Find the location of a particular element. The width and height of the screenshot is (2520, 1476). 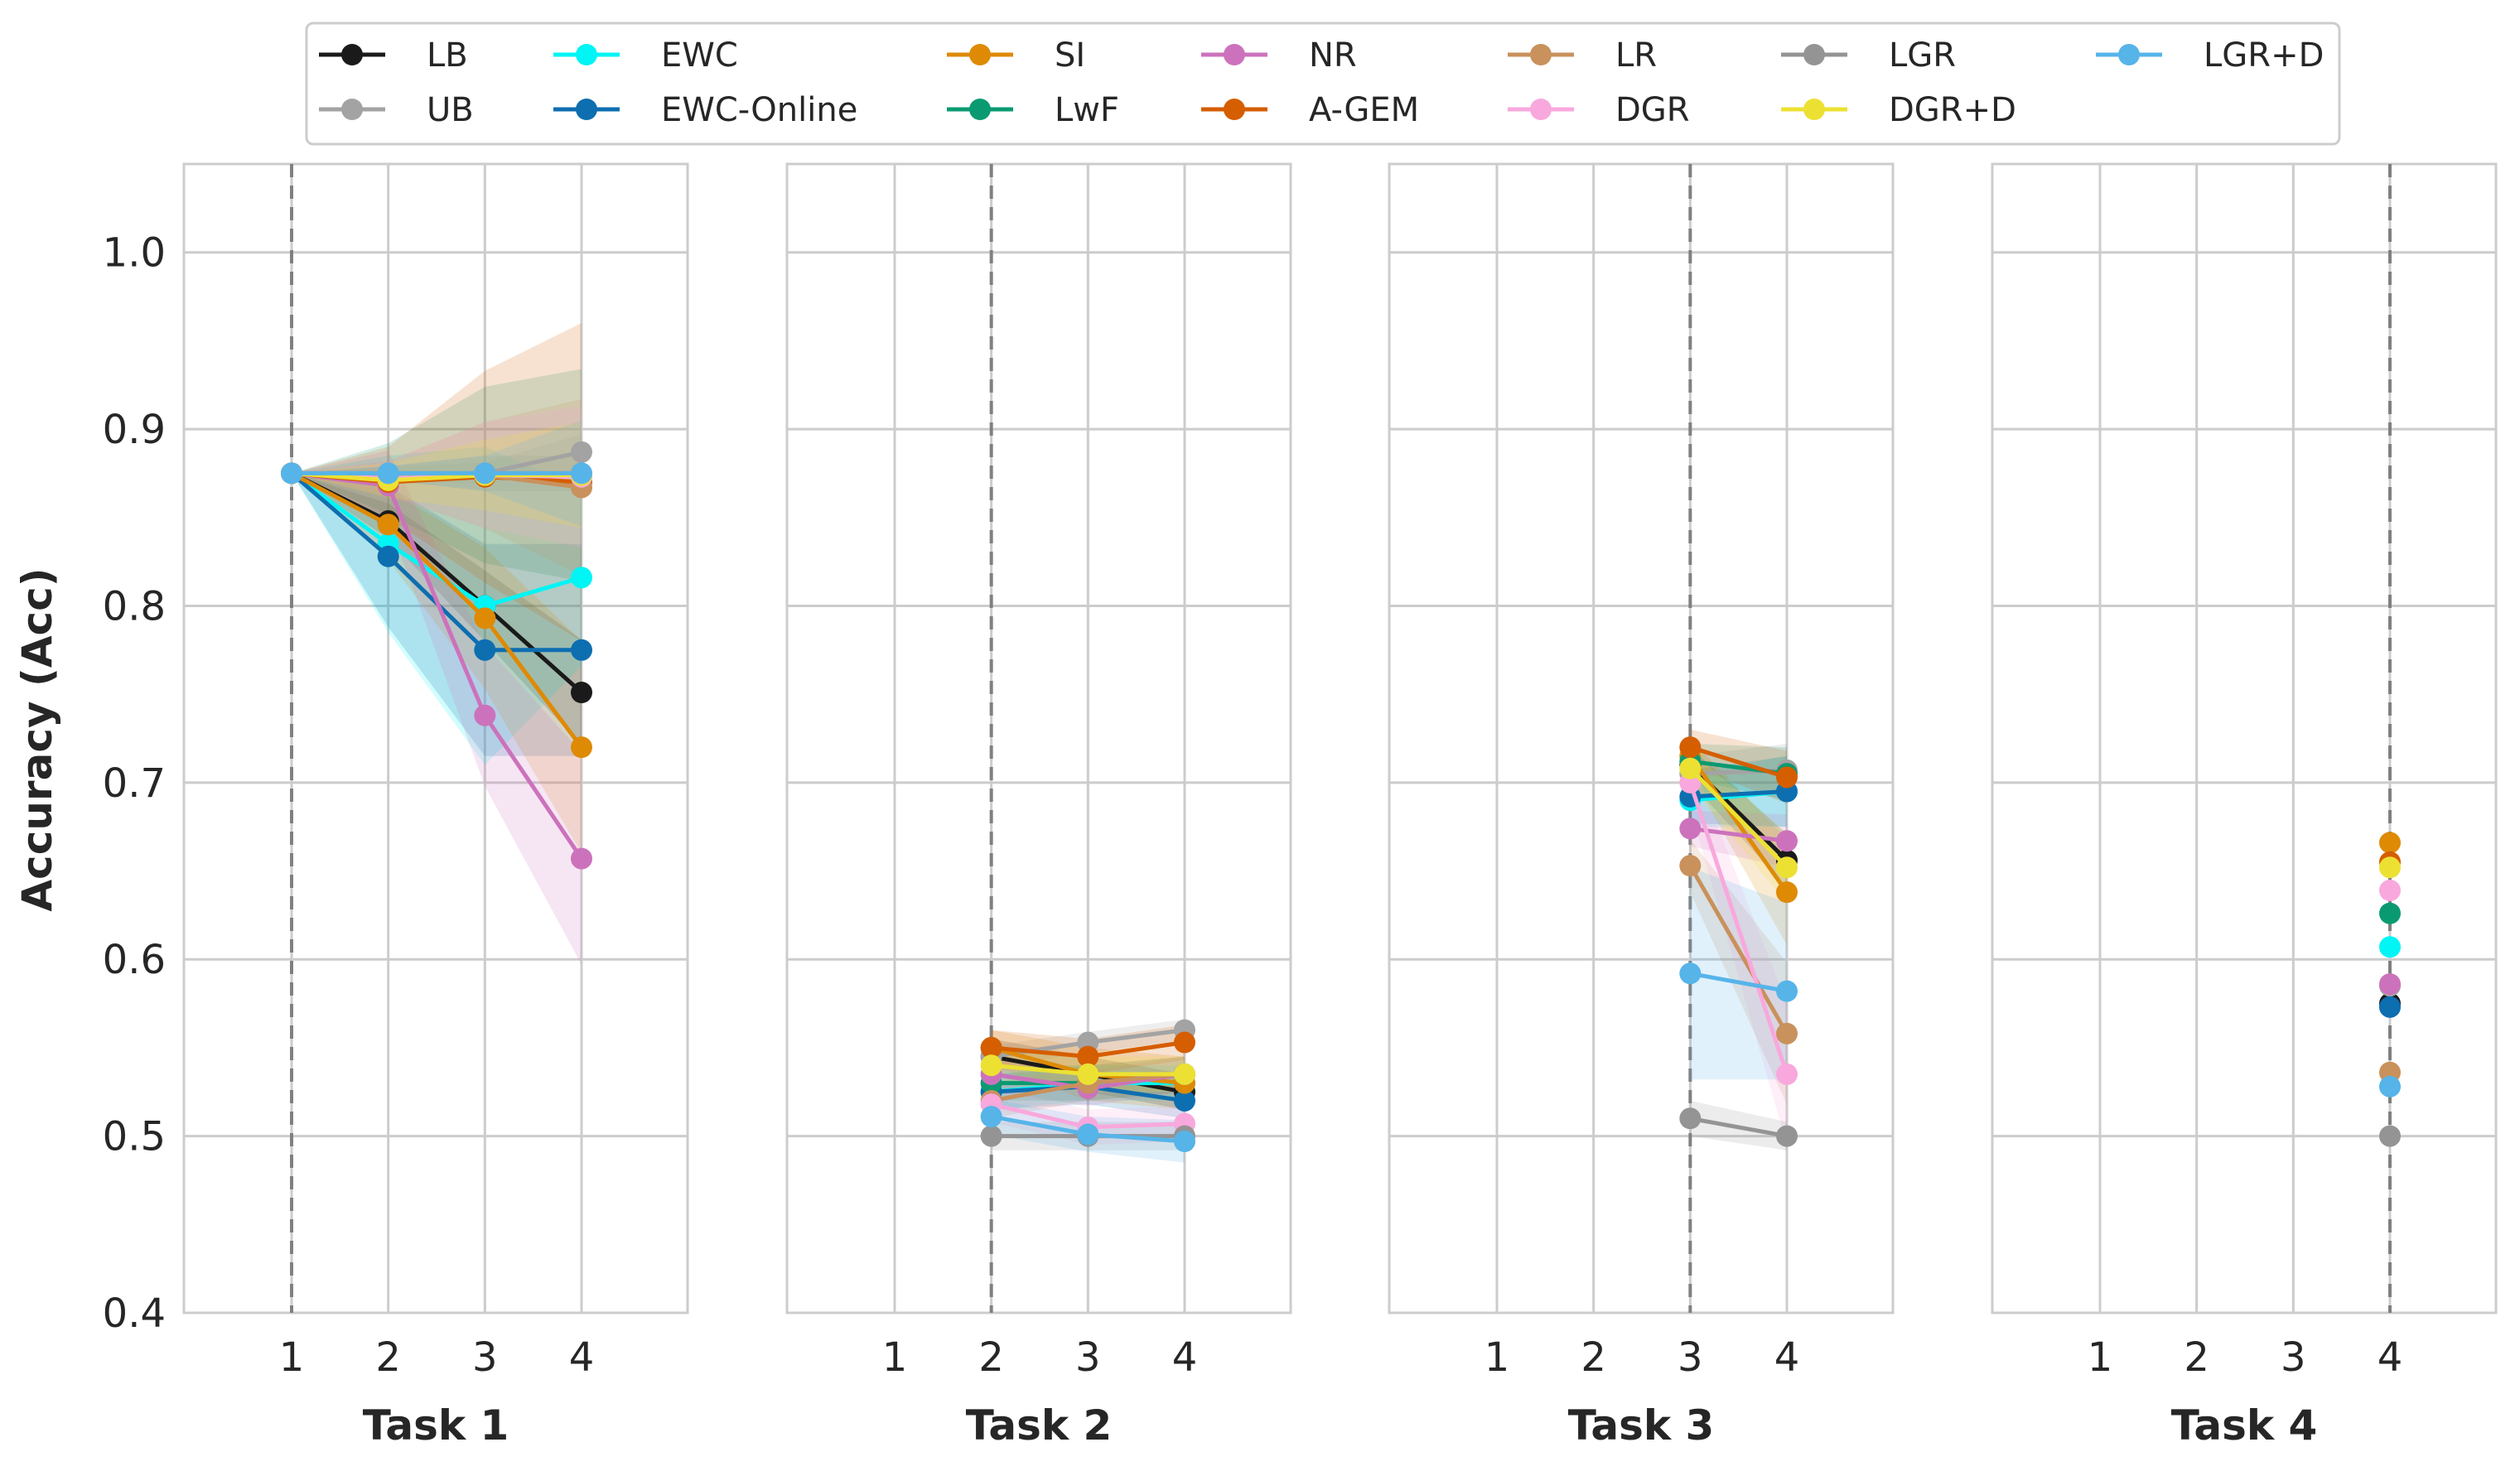

data-point-ub is located at coordinates (581, 452).